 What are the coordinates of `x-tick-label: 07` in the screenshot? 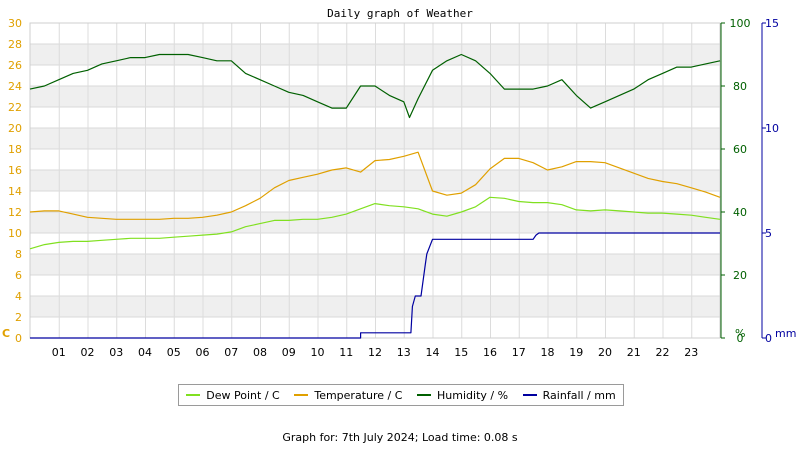 It's located at (231, 352).